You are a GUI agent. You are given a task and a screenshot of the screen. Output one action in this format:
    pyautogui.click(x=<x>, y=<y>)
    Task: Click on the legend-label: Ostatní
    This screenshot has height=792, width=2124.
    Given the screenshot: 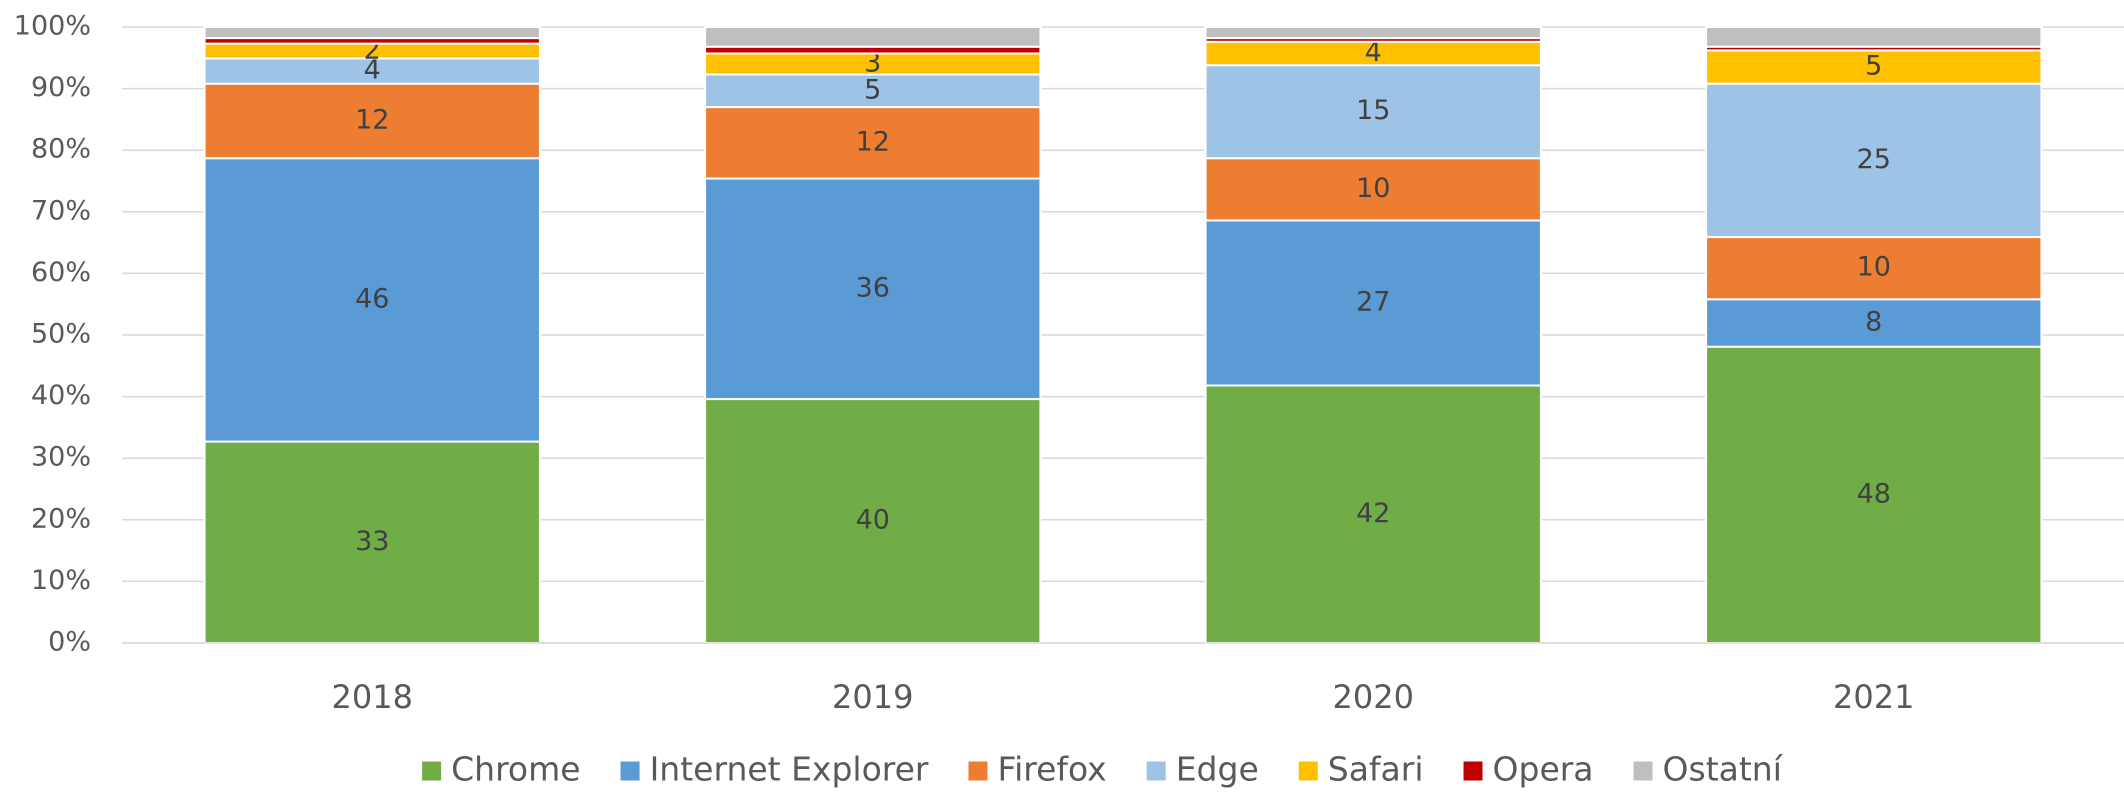 What is the action you would take?
    pyautogui.click(x=1723, y=769)
    